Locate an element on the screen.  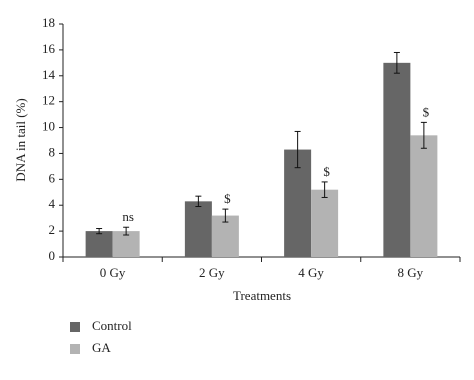
y-tick-label: 12 is located at coordinates (48, 100).